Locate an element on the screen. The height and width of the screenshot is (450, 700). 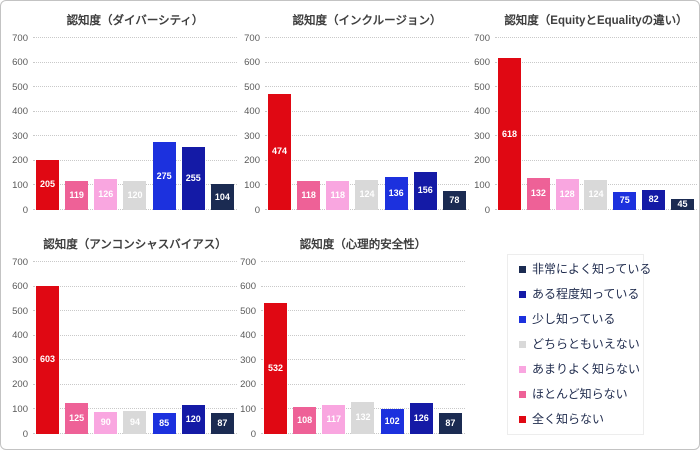
bar-ある程度知っている: 82 is located at coordinates (654, 199).